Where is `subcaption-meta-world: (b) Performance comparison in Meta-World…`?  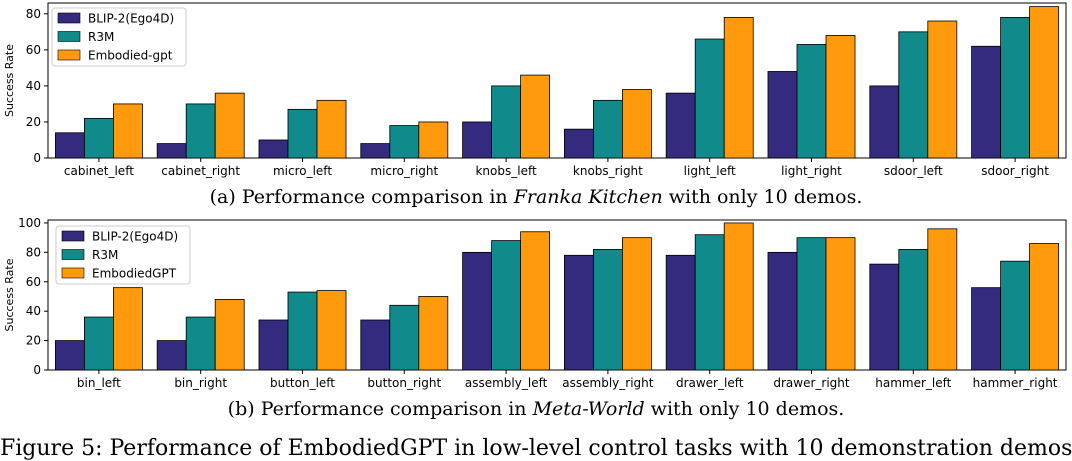 subcaption-meta-world: (b) Performance comparison in Meta-World… is located at coordinates (536, 409).